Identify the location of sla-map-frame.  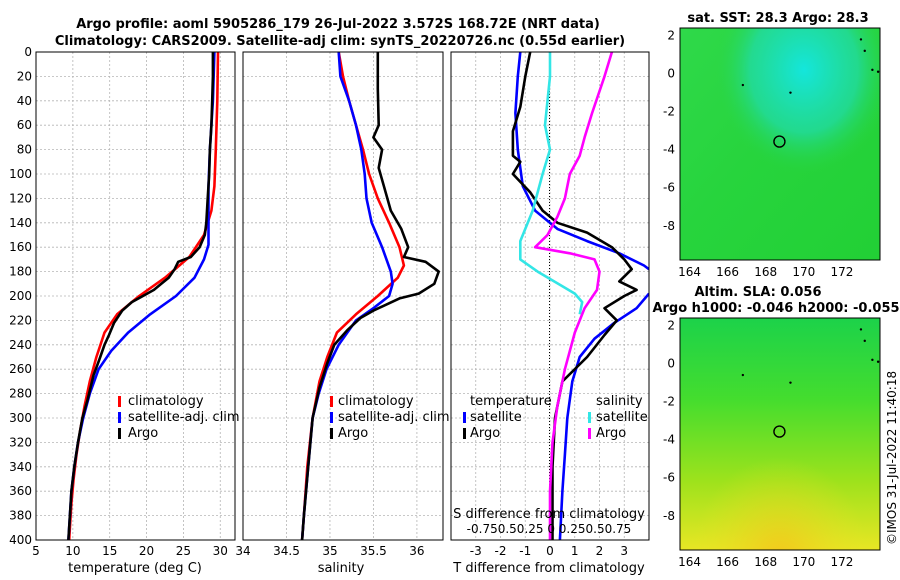
(780, 434).